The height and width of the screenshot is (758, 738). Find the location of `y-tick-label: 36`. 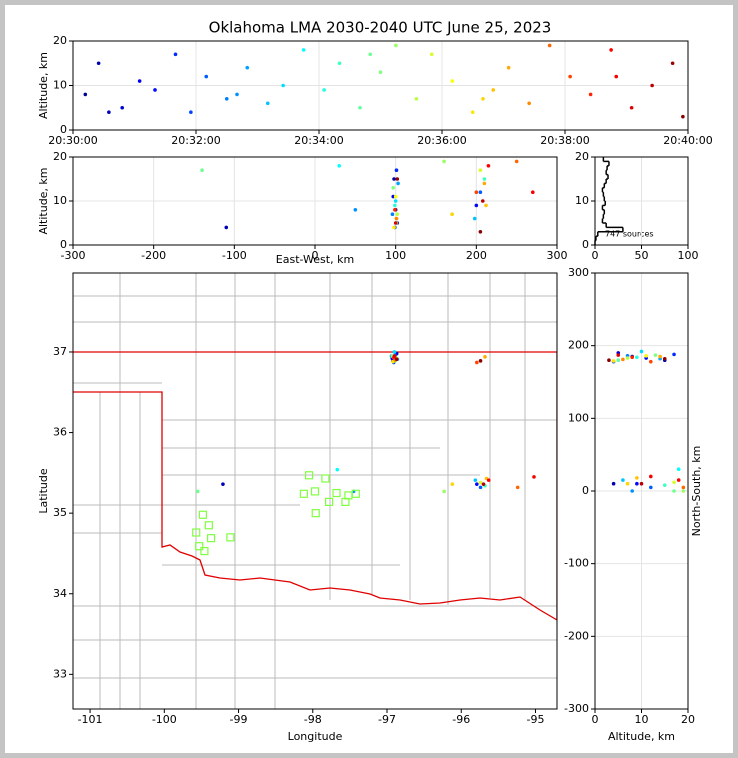

y-tick-label: 36 is located at coordinates (60, 432).